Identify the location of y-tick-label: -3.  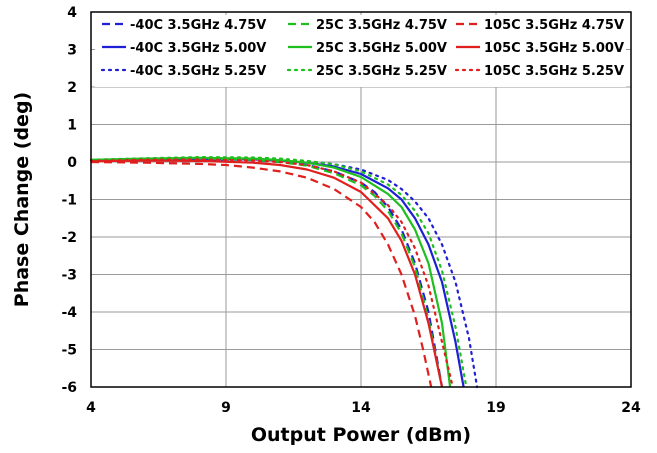
(69, 276).